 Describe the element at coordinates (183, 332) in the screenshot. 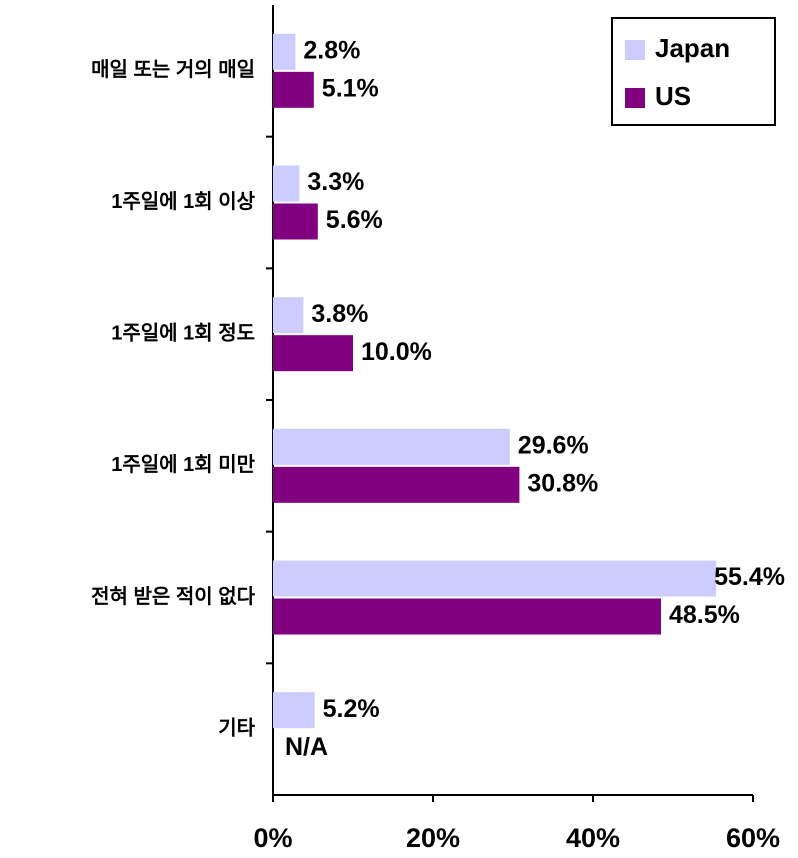

I see `category-label: 1주일에 1회 정도` at that location.